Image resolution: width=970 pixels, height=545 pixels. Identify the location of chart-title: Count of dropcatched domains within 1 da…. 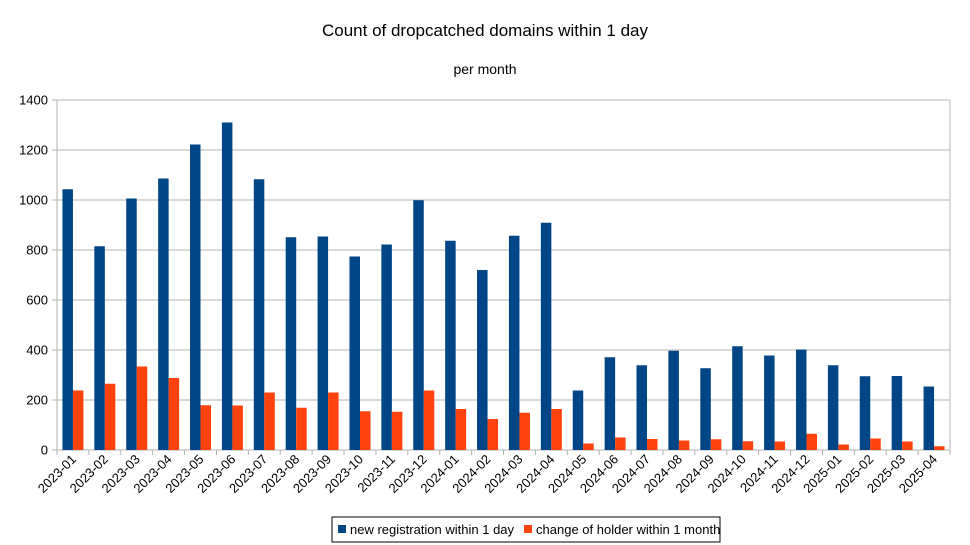
(485, 30).